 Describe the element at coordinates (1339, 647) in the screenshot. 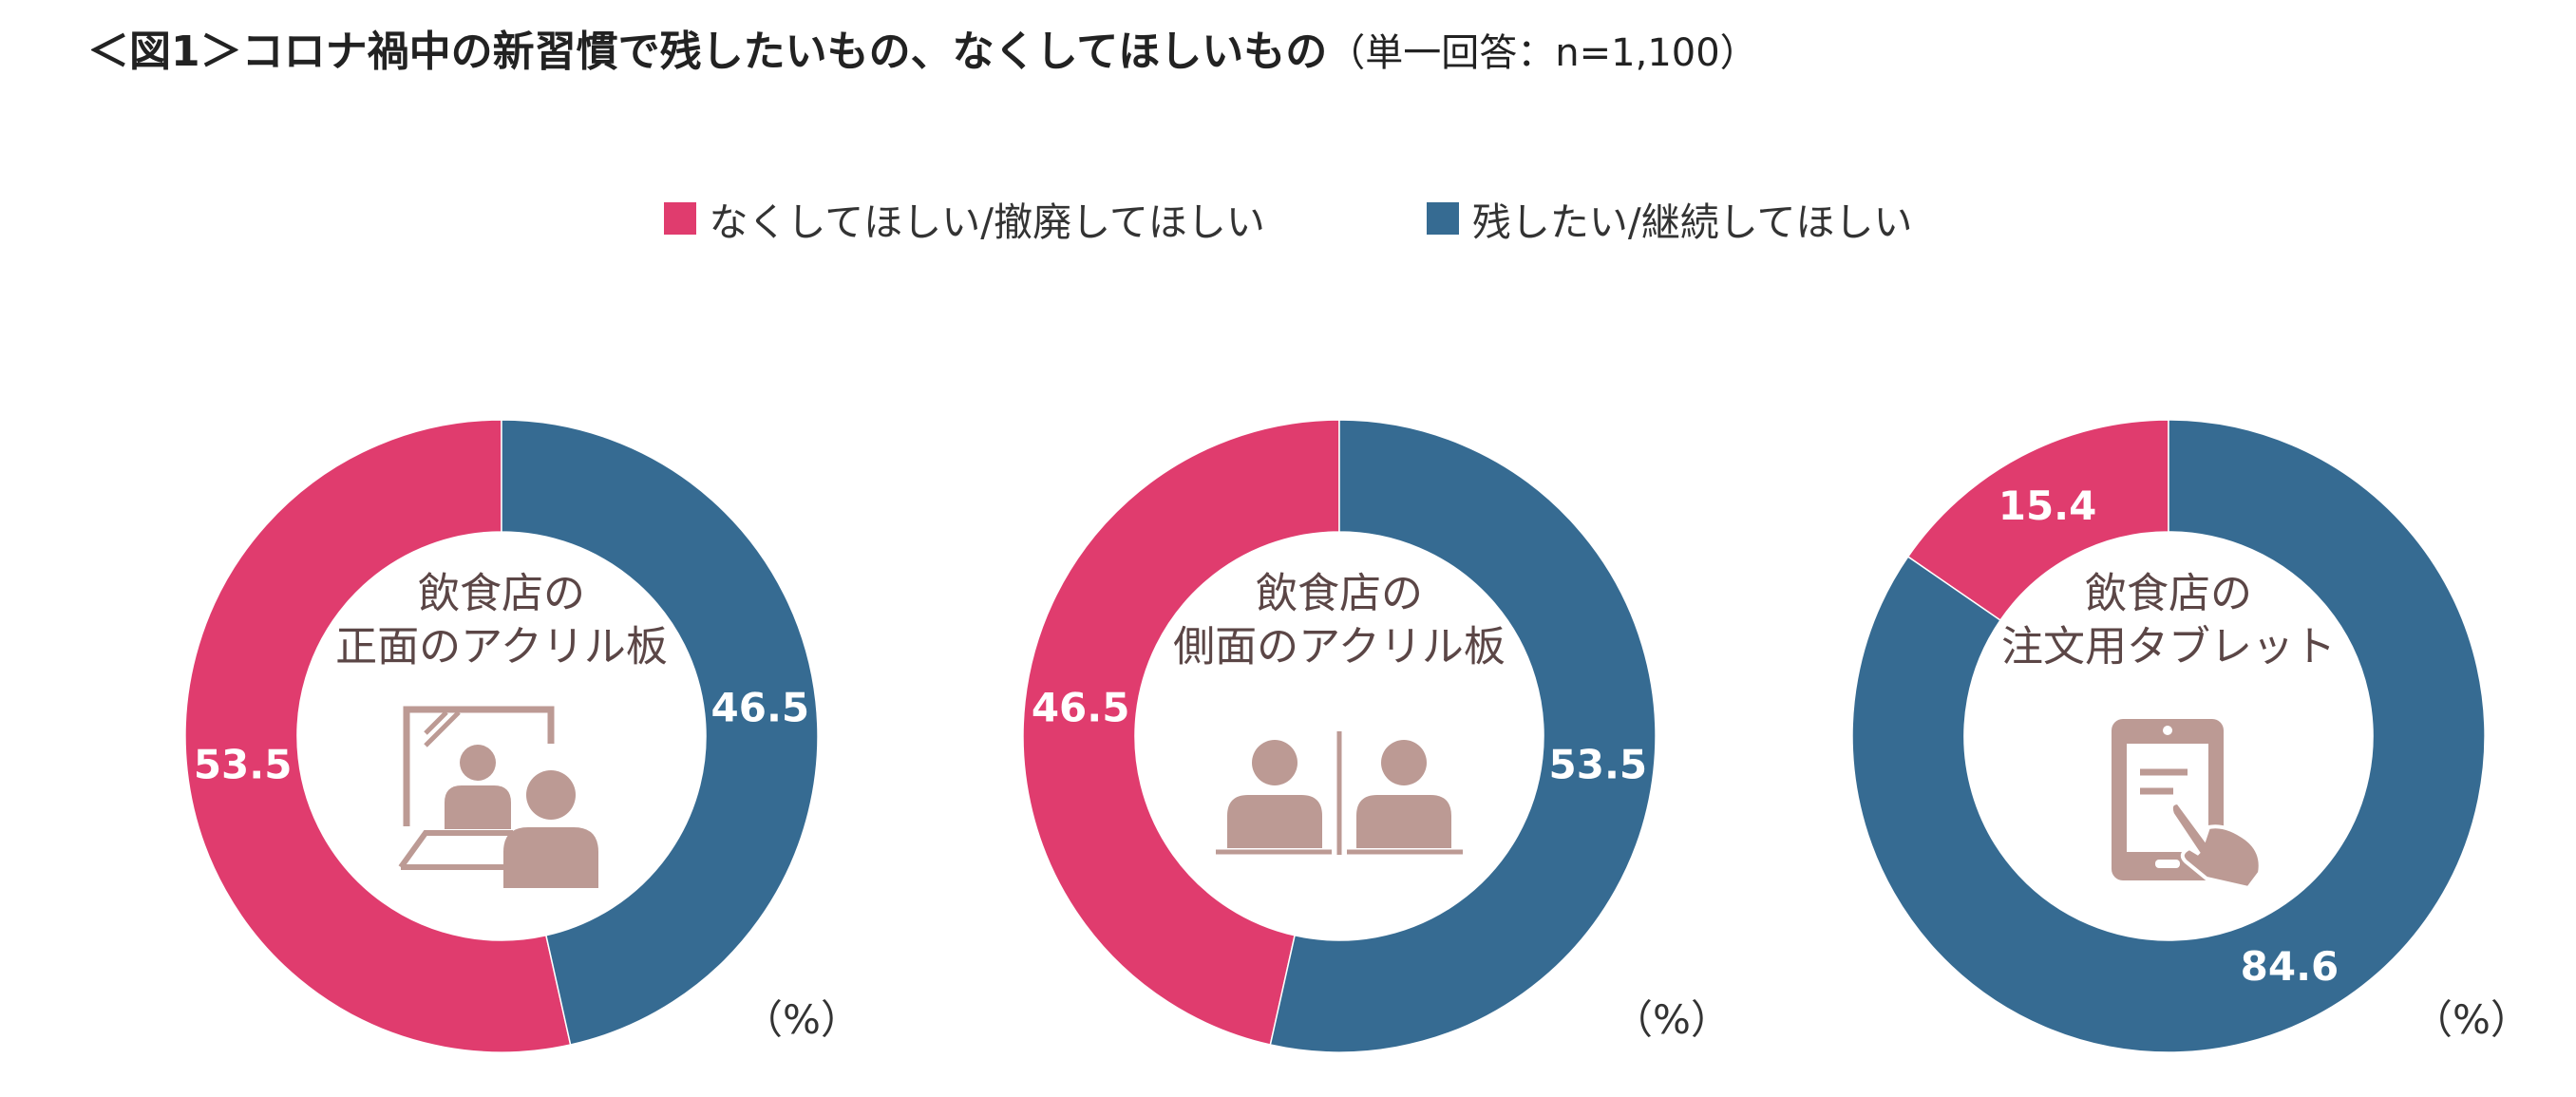

I see `center-label-line-2: 側面のアクリル板` at that location.